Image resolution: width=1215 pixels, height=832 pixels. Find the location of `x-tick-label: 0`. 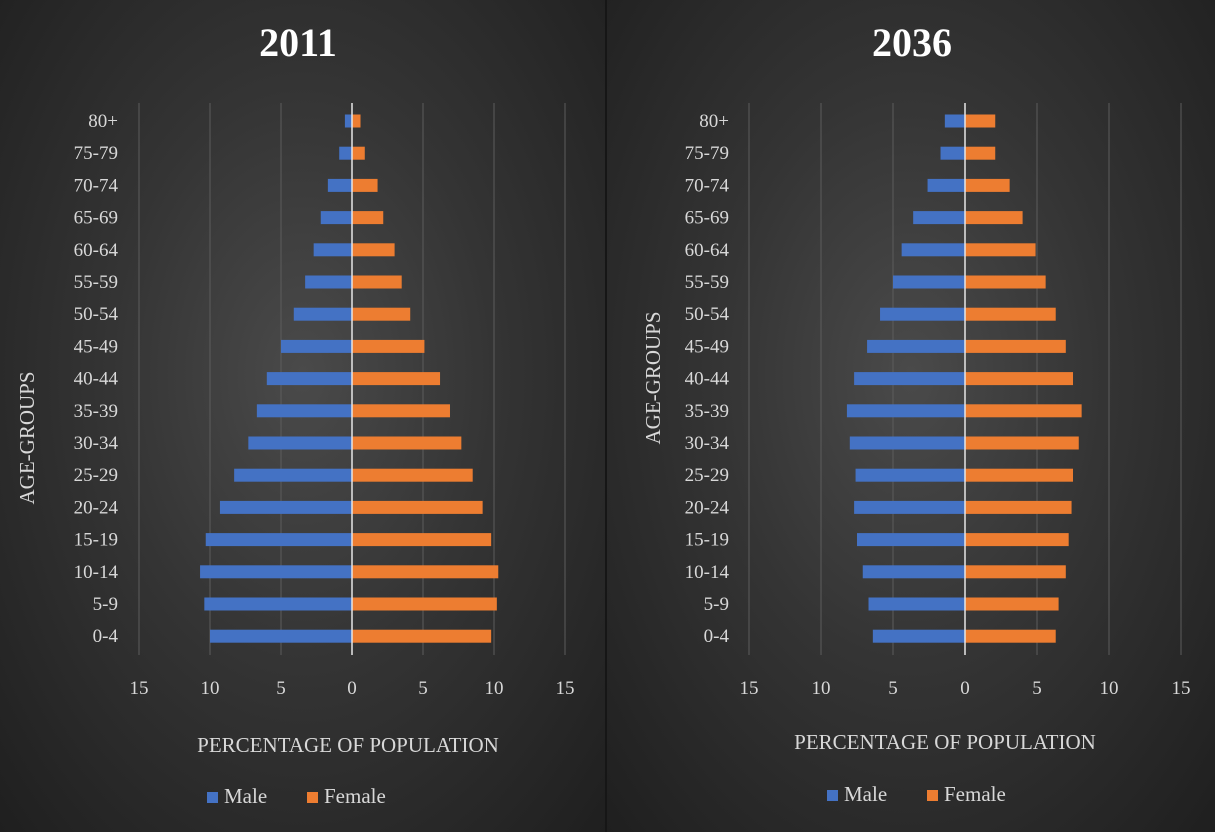

x-tick-label: 0 is located at coordinates (965, 688).